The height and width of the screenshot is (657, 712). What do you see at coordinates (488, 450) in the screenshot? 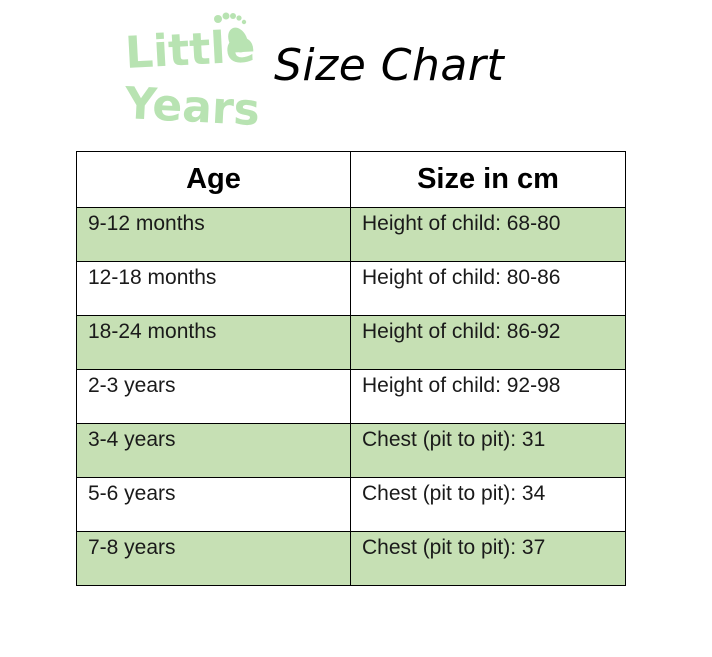
I see `size-cell: Chest (pit to pit): 31` at bounding box center [488, 450].